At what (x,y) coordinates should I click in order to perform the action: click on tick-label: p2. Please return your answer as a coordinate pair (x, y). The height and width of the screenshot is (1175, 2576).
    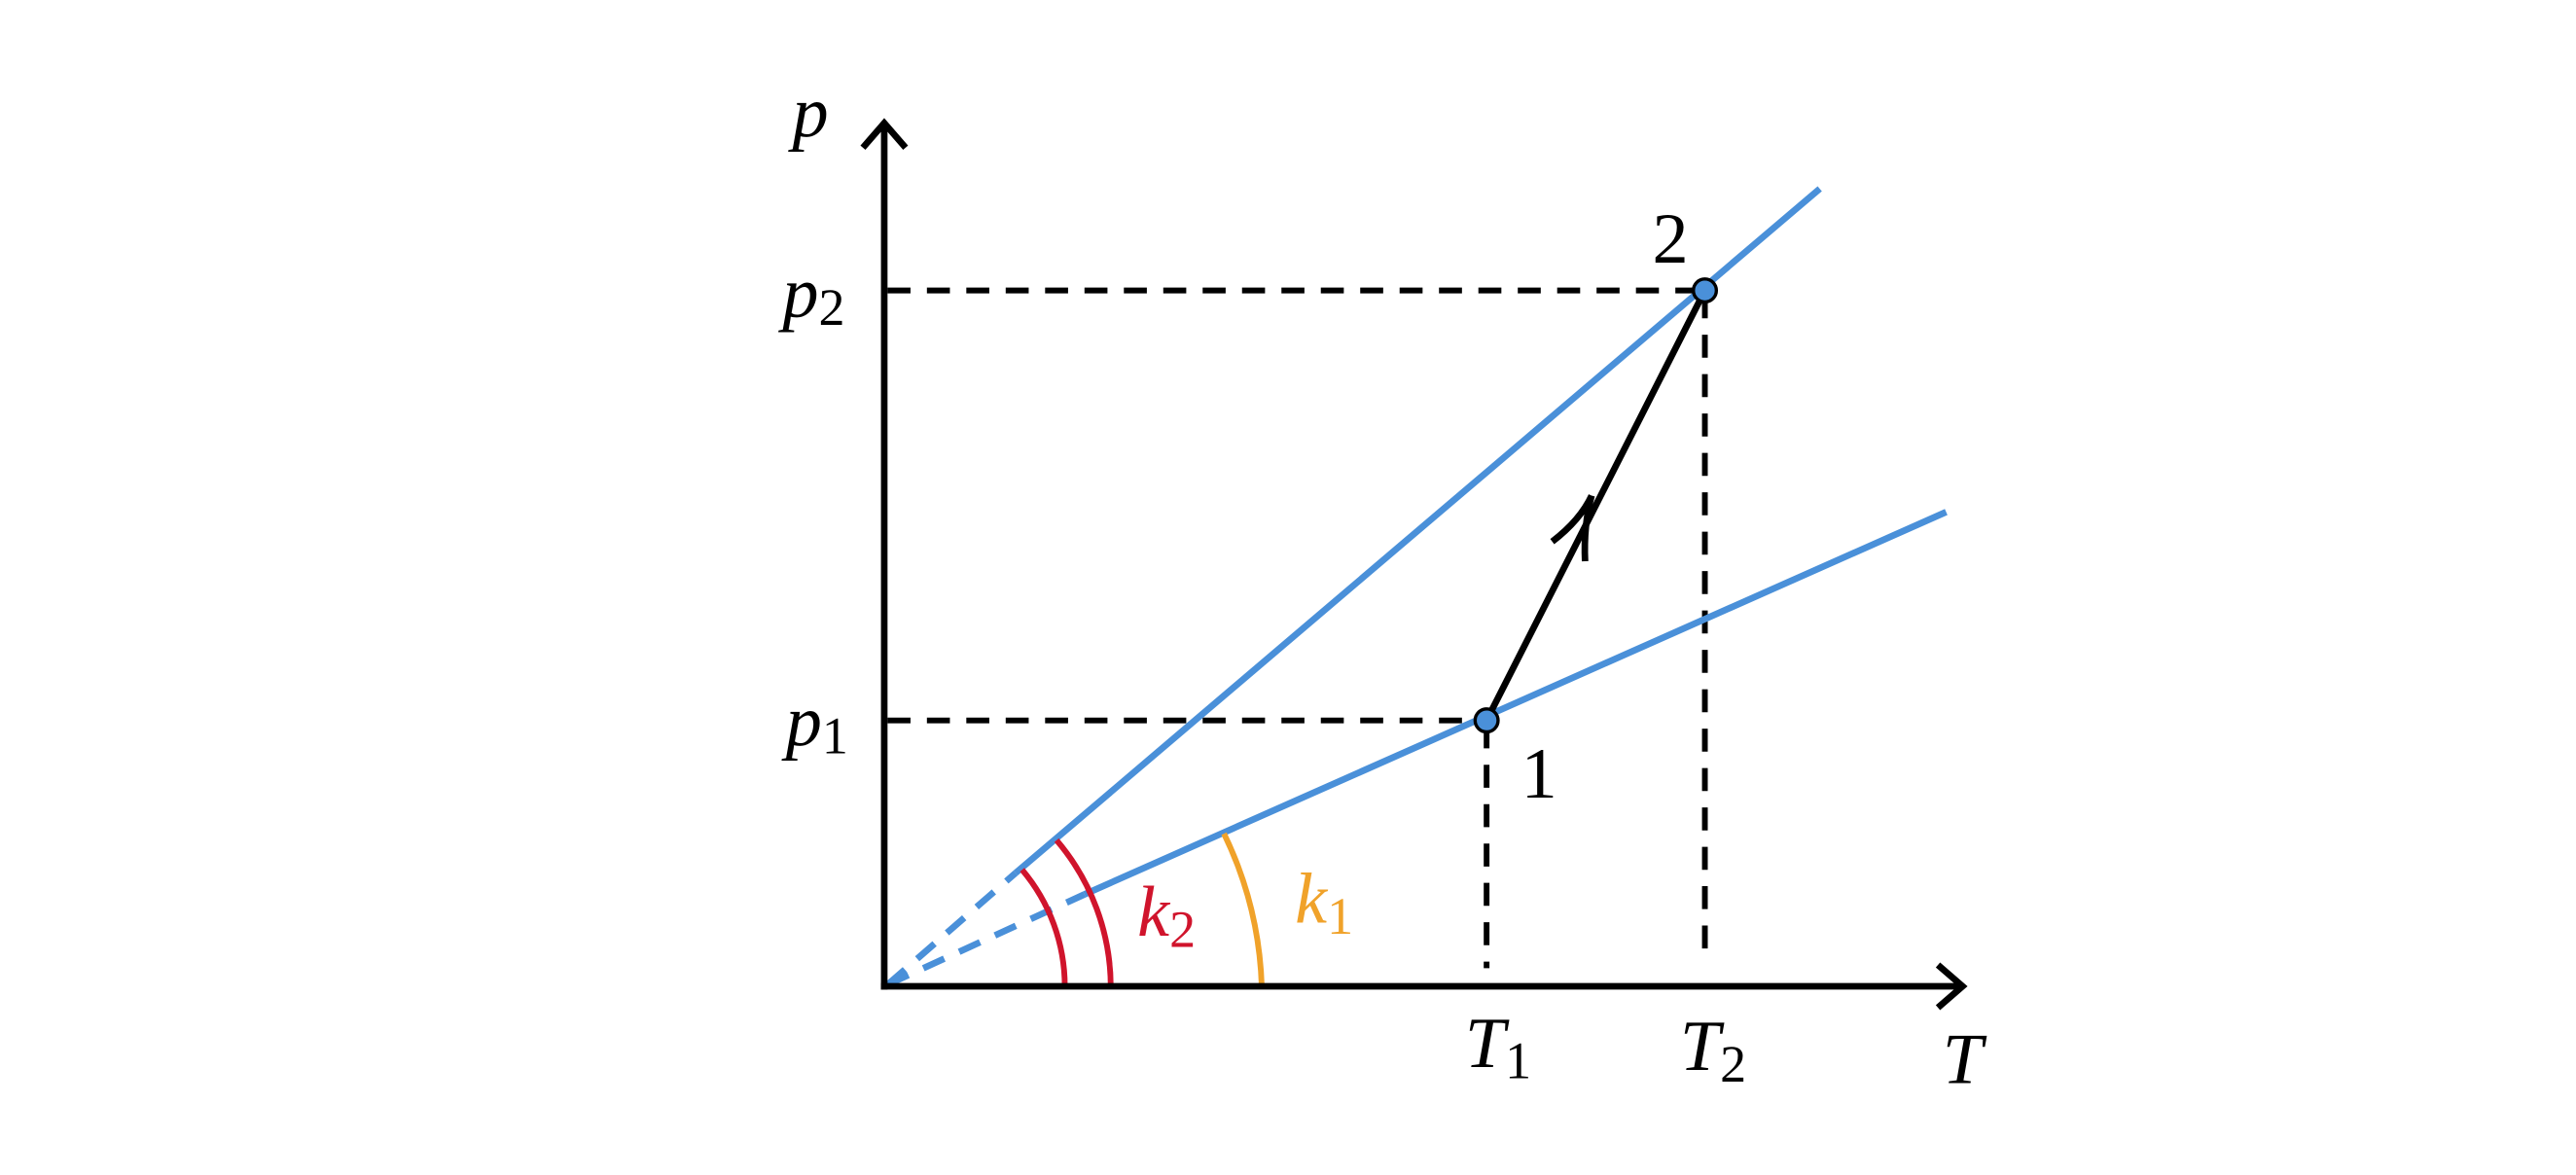
    Looking at the image, I should click on (810, 296).